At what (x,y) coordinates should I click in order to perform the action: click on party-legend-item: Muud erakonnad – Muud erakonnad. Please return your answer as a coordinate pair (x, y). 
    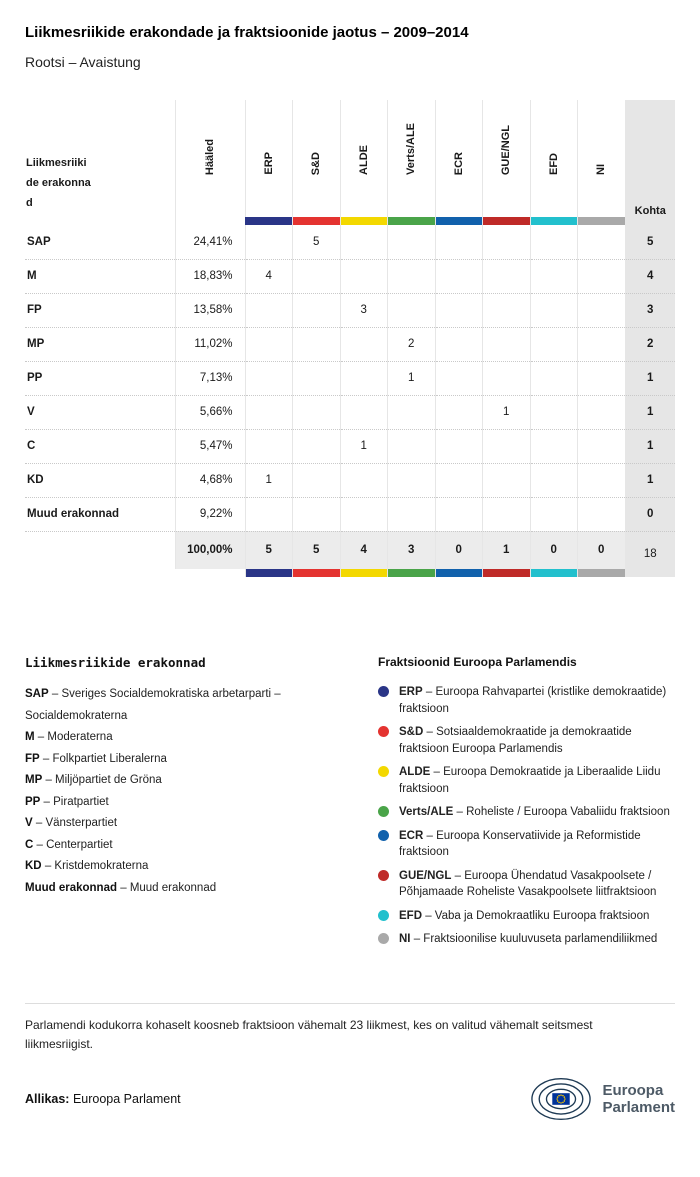
    Looking at the image, I should click on (121, 887).